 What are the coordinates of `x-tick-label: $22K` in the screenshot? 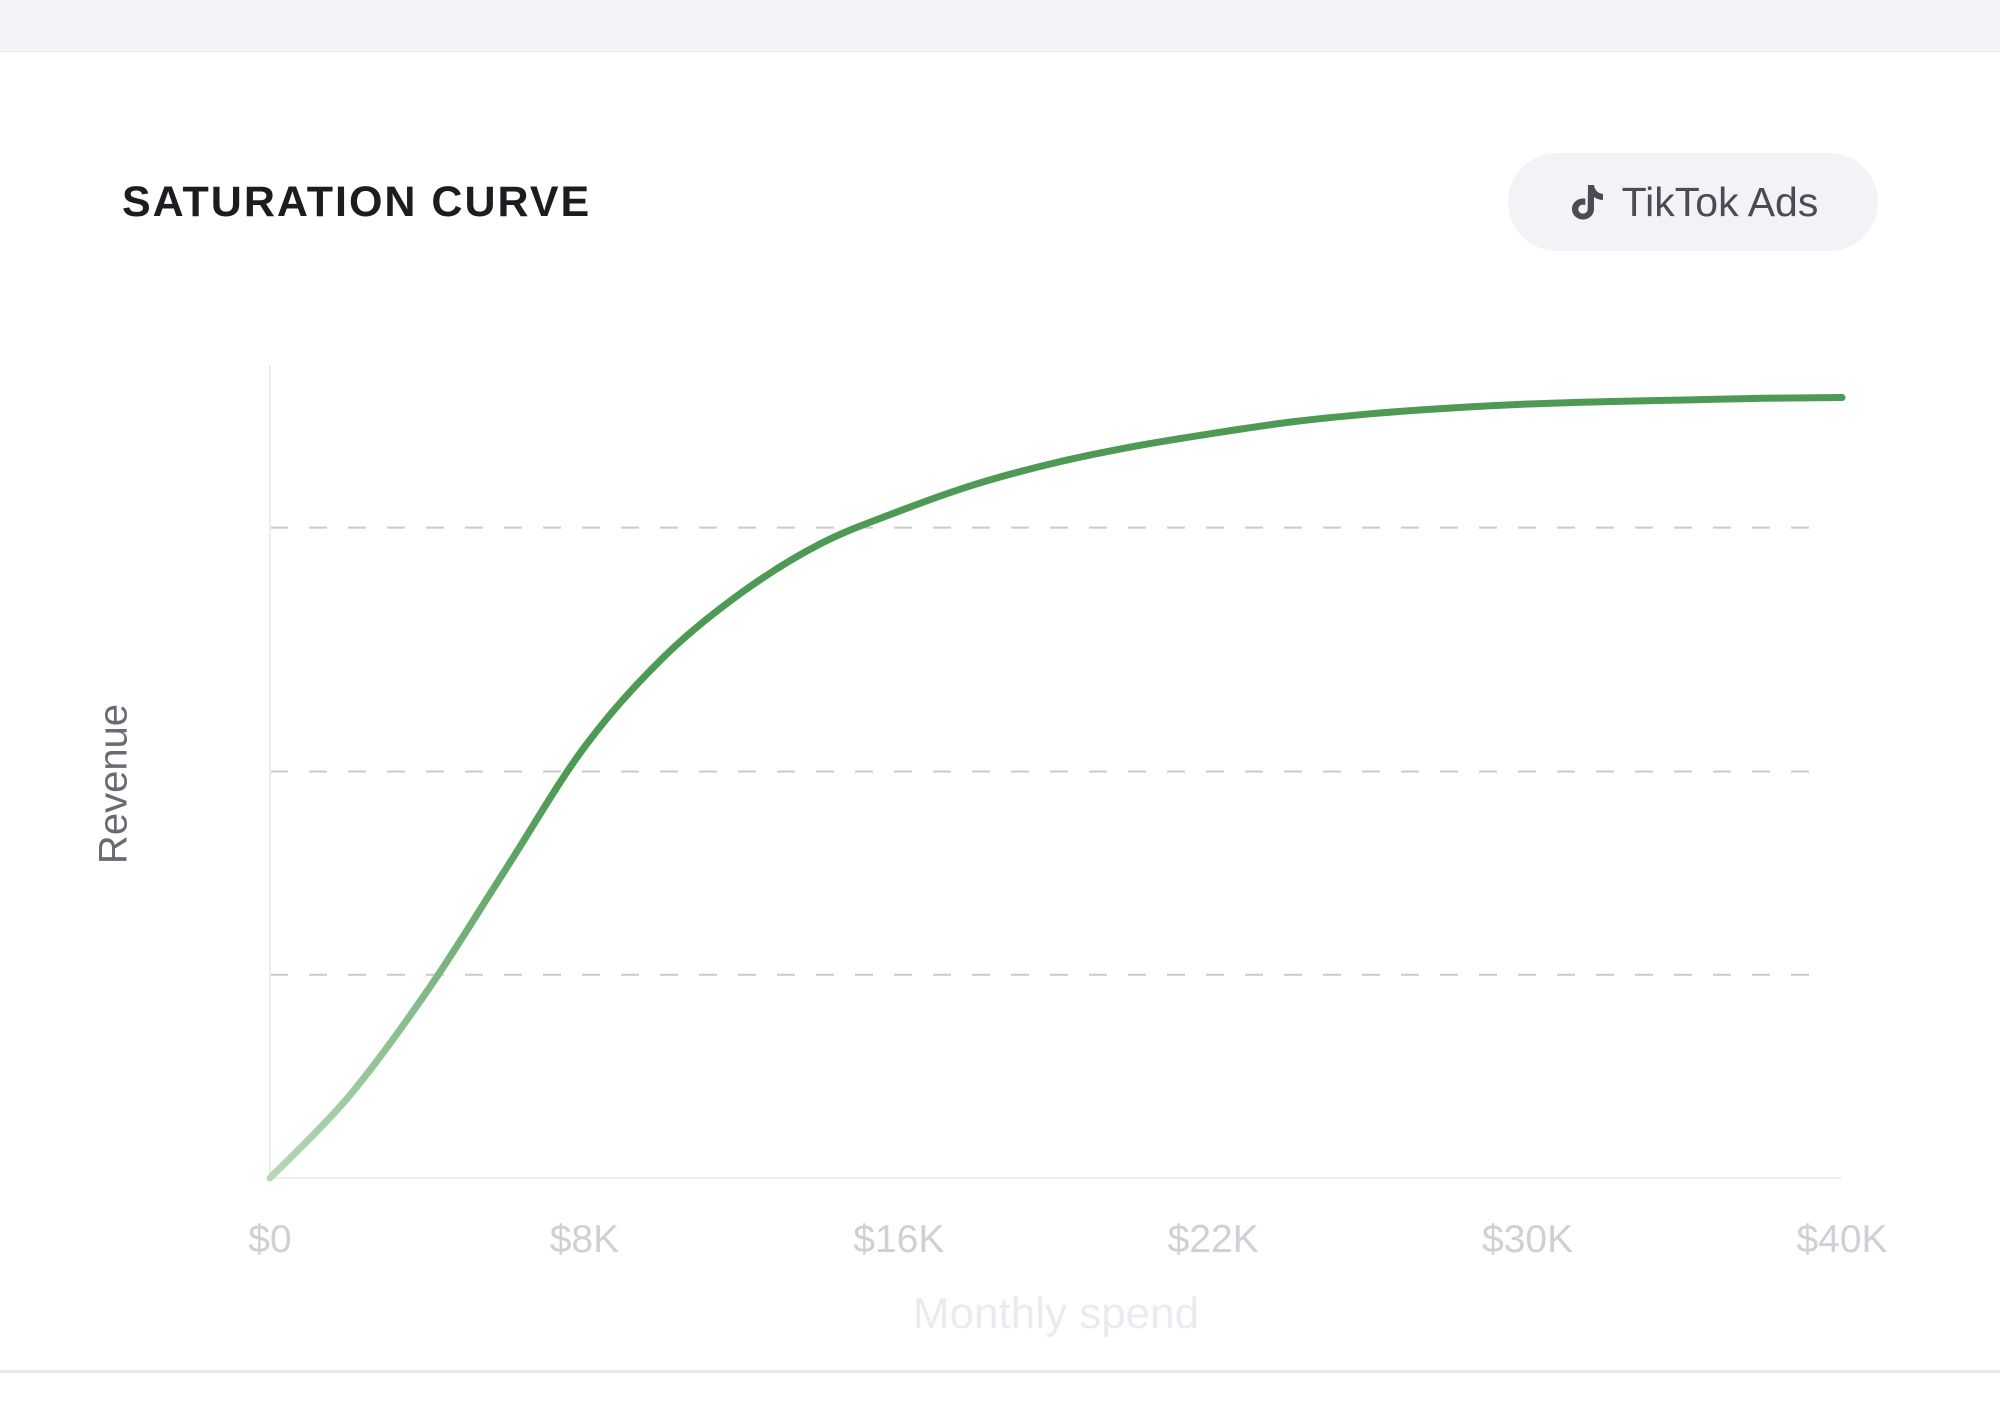 It's located at (1213, 1239).